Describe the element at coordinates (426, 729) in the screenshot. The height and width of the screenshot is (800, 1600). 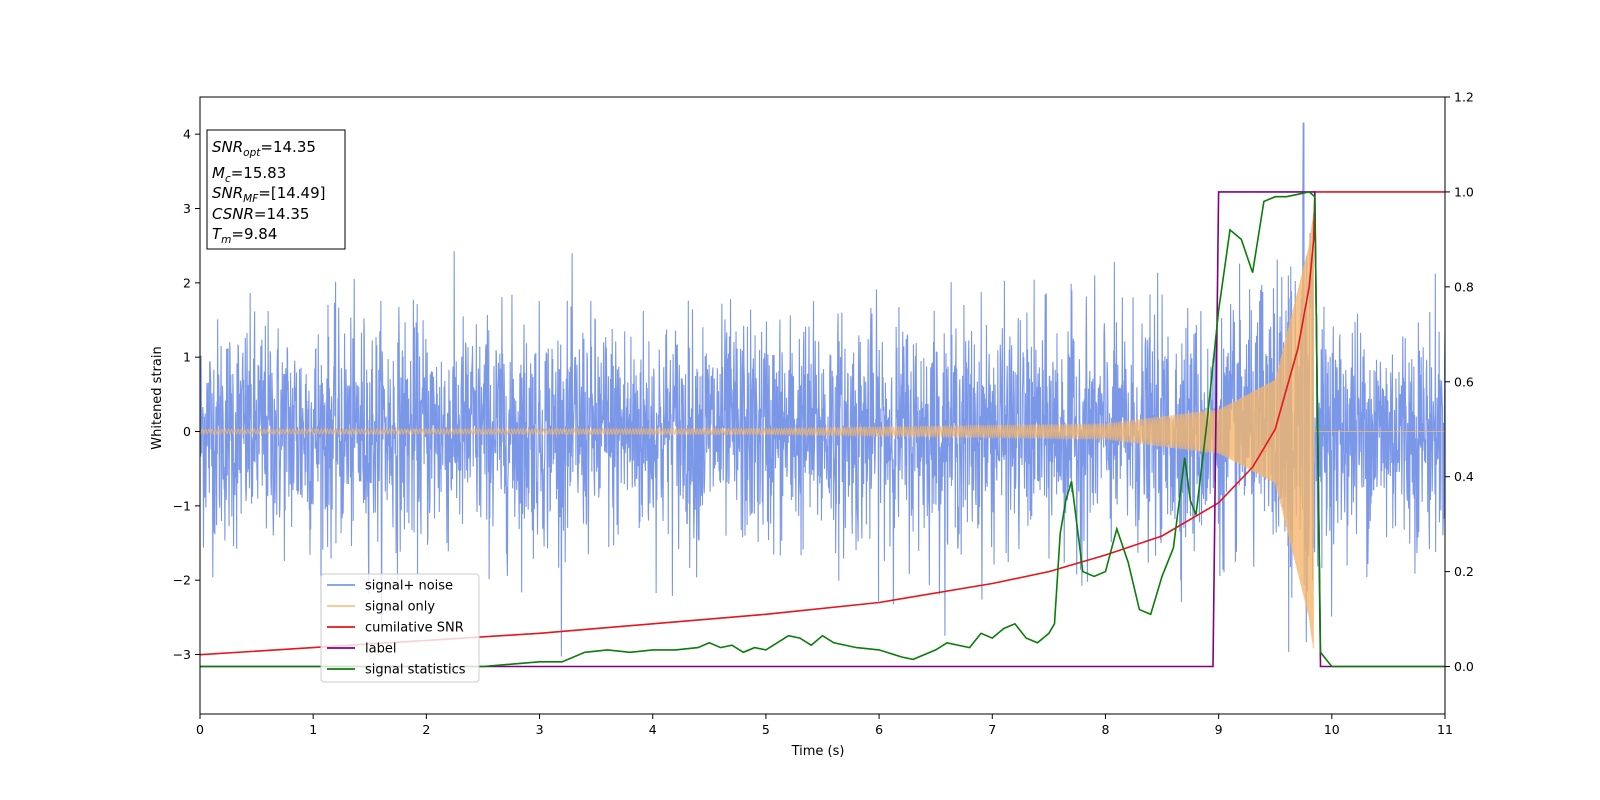
I see `x-tick-label: 2` at that location.